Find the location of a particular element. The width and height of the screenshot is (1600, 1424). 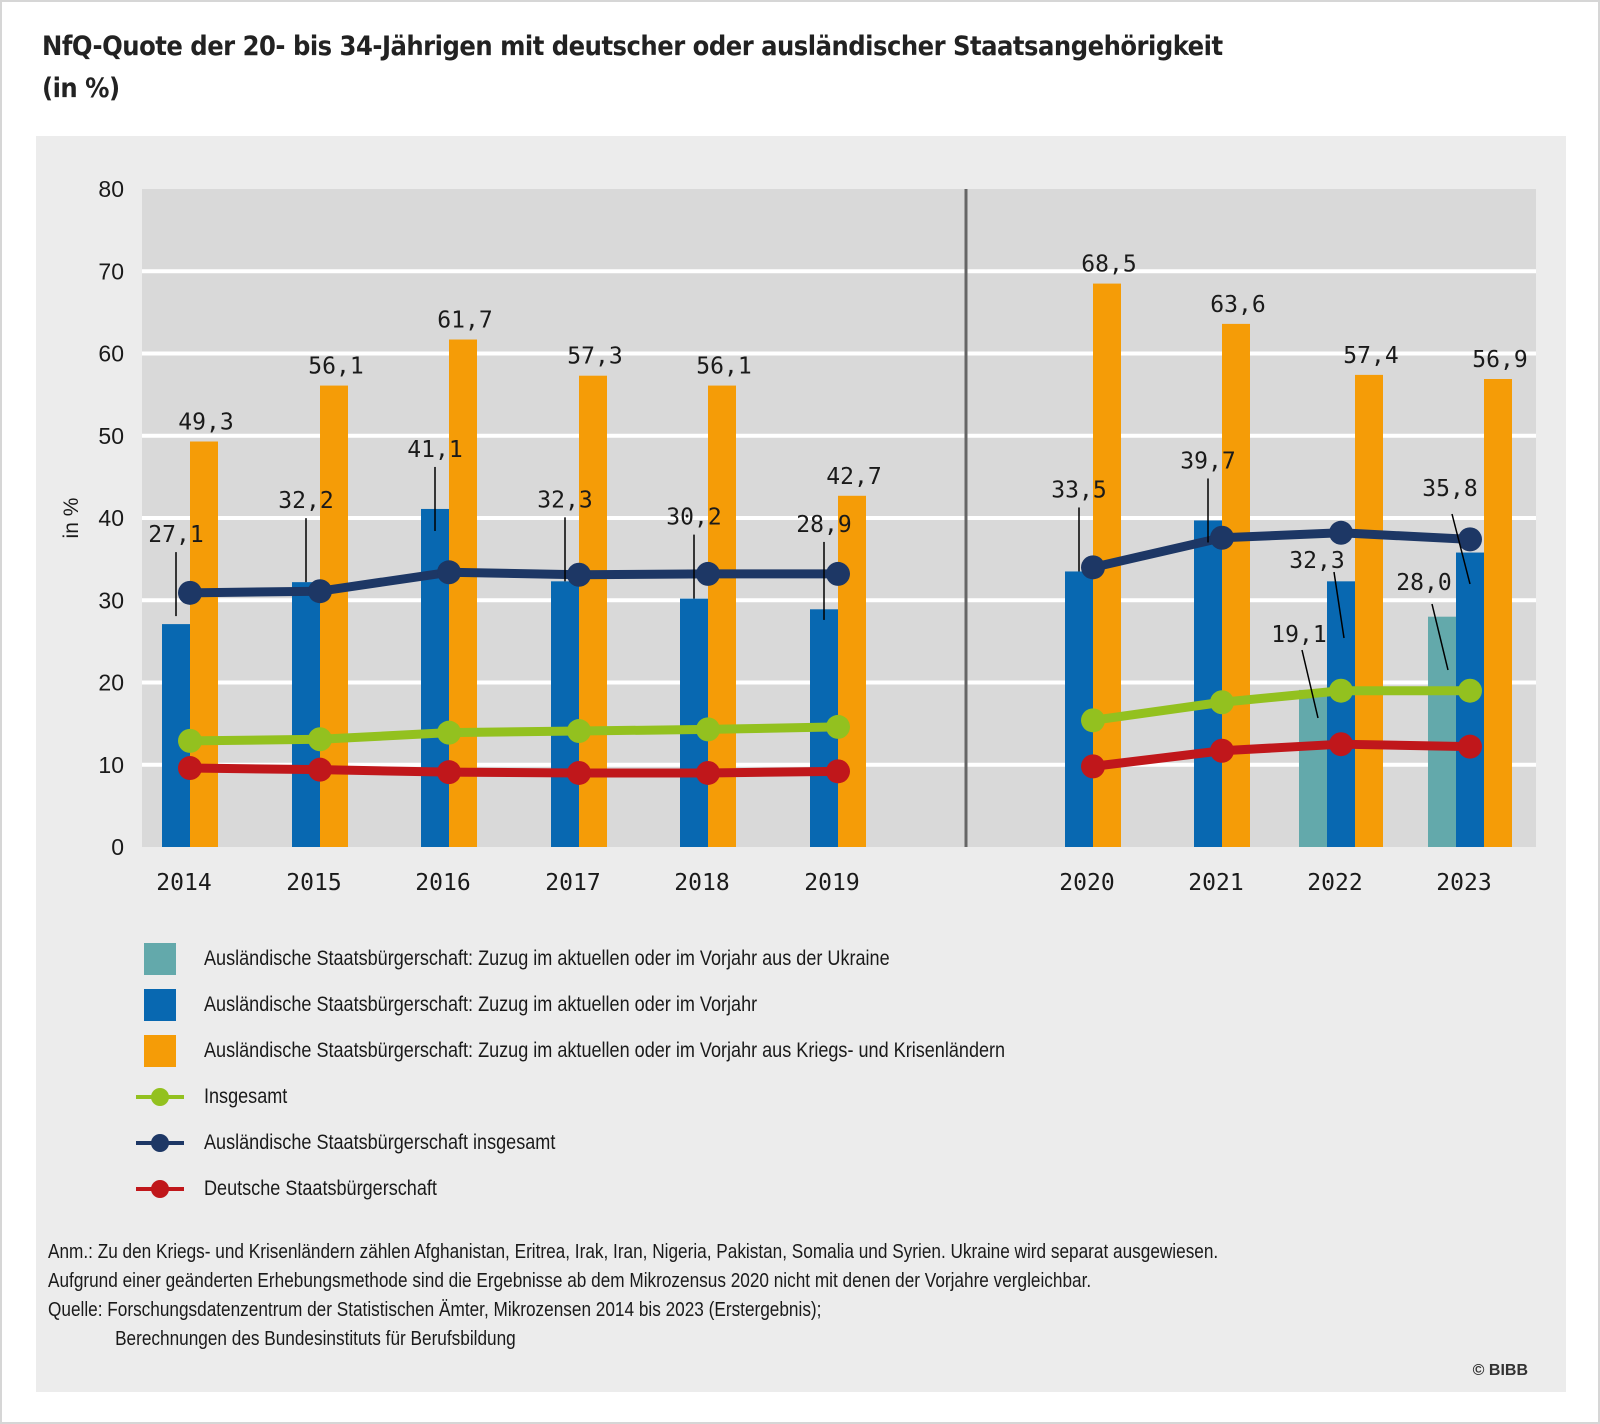

x-tick-label: 2022 is located at coordinates (1334, 883).